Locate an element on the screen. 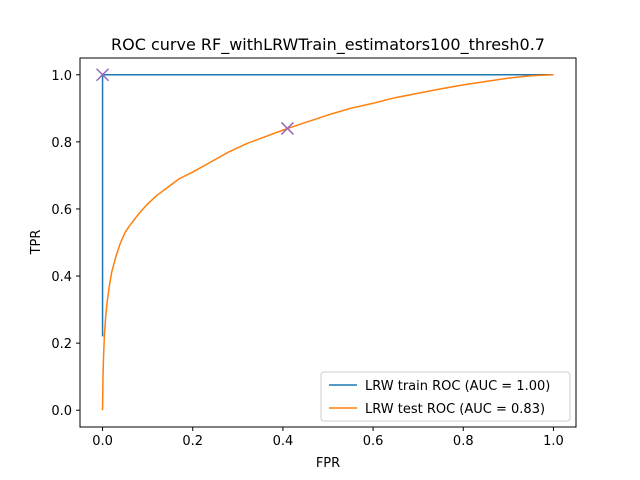  x-tick-label-2: 0.4 is located at coordinates (283, 441).